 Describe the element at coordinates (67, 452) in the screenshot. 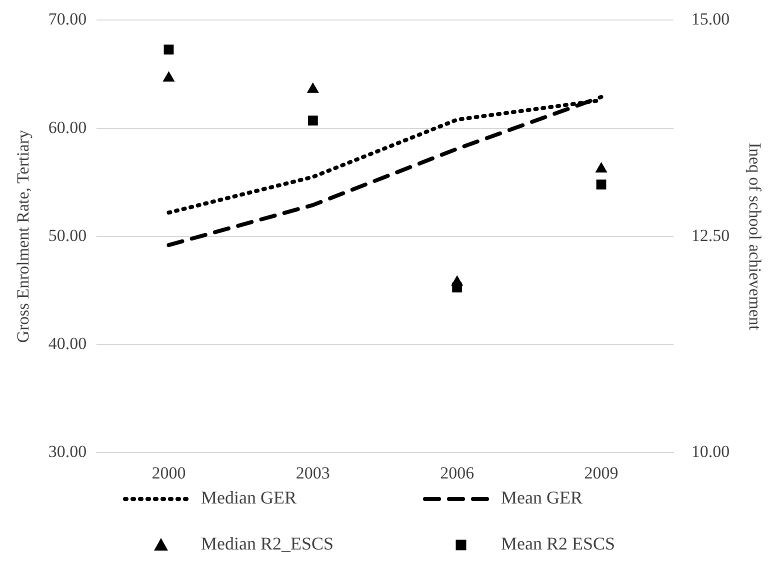

I see `y-tick-label: 30.00` at that location.